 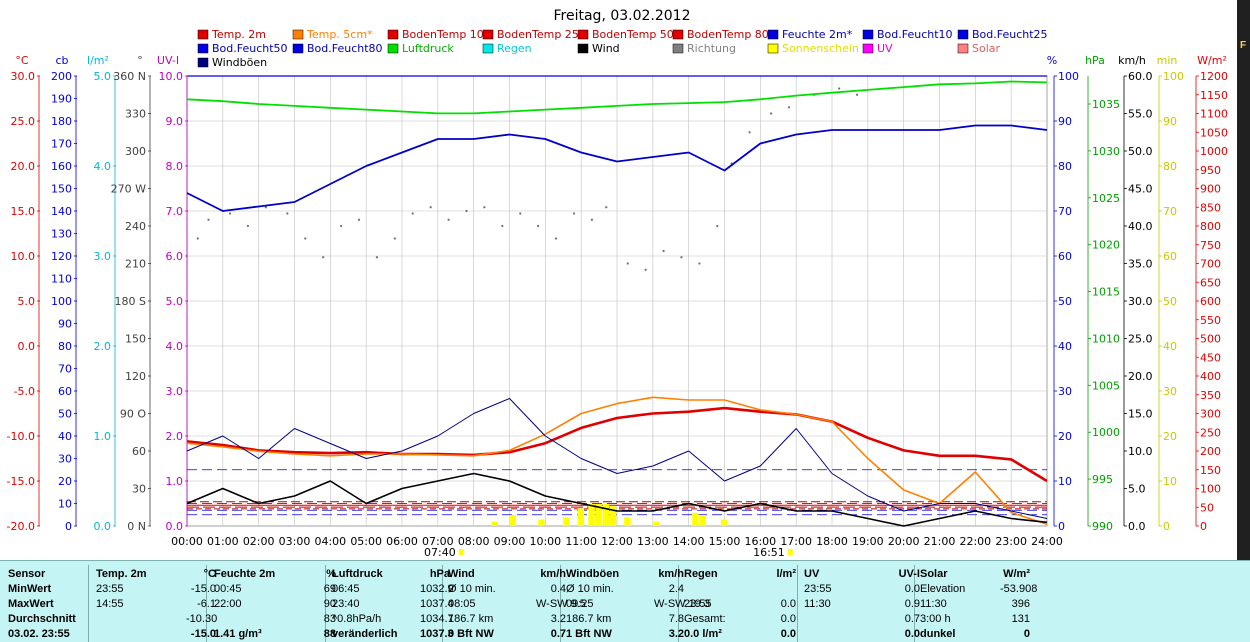 I want to click on axis-tick-humidity: 100, so click(x=1068, y=76).